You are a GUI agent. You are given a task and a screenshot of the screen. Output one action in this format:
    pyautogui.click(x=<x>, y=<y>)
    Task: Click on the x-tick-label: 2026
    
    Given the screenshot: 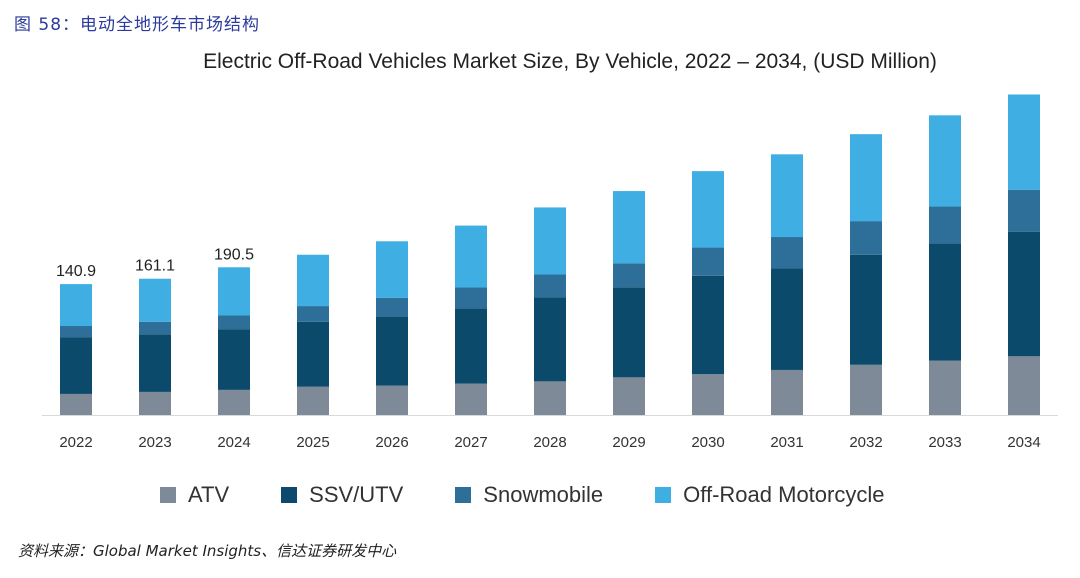 What is the action you would take?
    pyautogui.click(x=391, y=442)
    